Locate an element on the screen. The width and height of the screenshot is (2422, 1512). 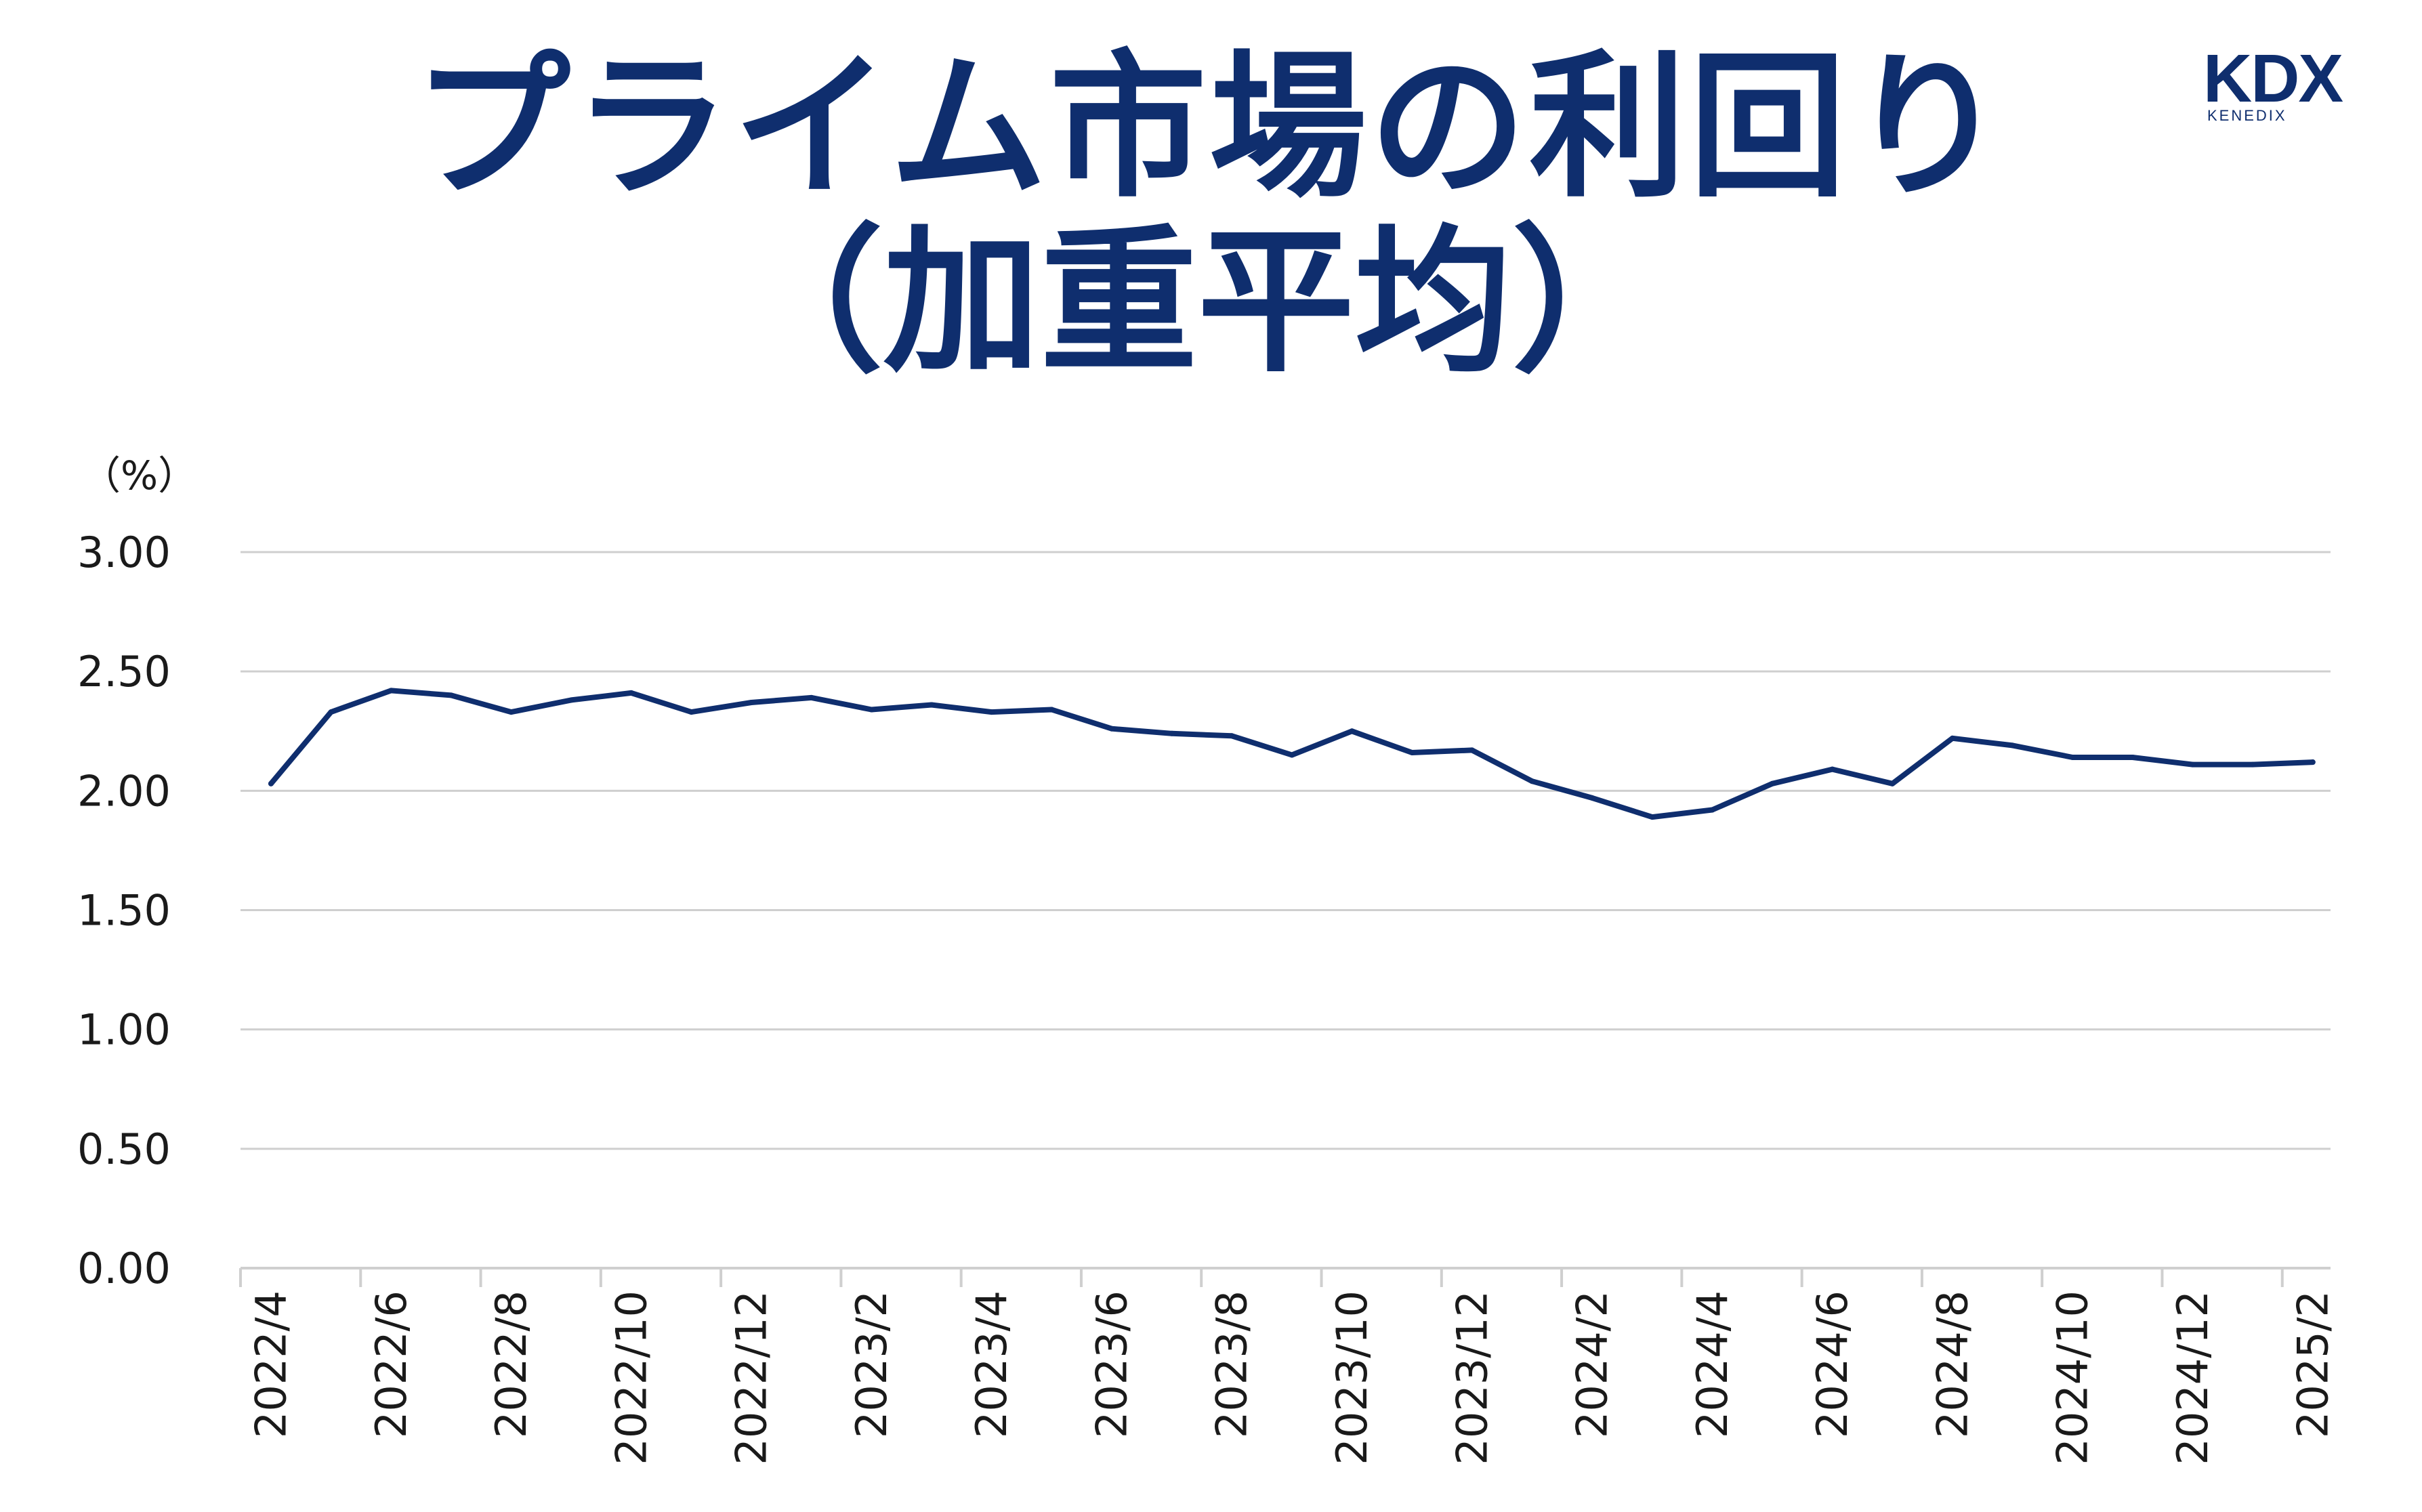
x-tick-label: 2023/4 is located at coordinates (992, 1364).